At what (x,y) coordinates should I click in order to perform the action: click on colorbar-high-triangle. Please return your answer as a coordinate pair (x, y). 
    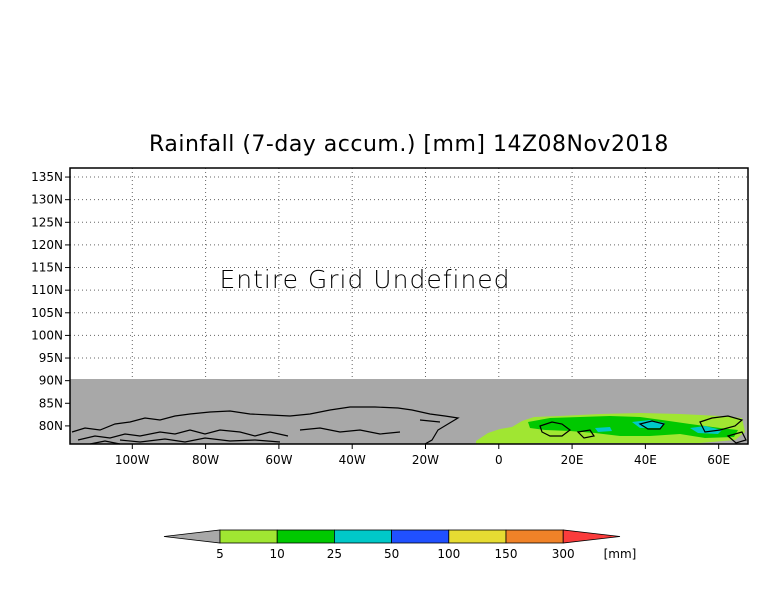
    Looking at the image, I should click on (591, 536).